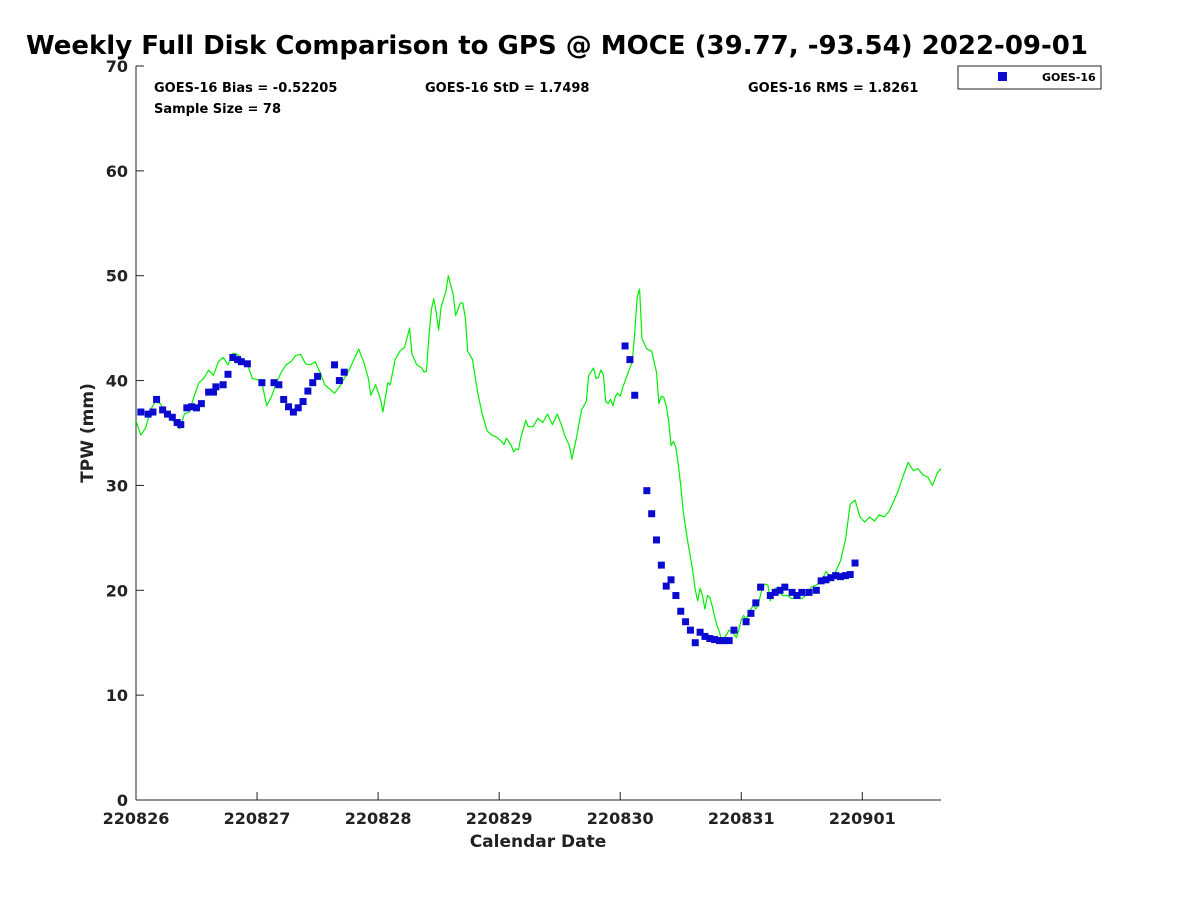 This screenshot has height=900, width=1200. Describe the element at coordinates (117, 381) in the screenshot. I see `y-tick-label: 40` at that location.